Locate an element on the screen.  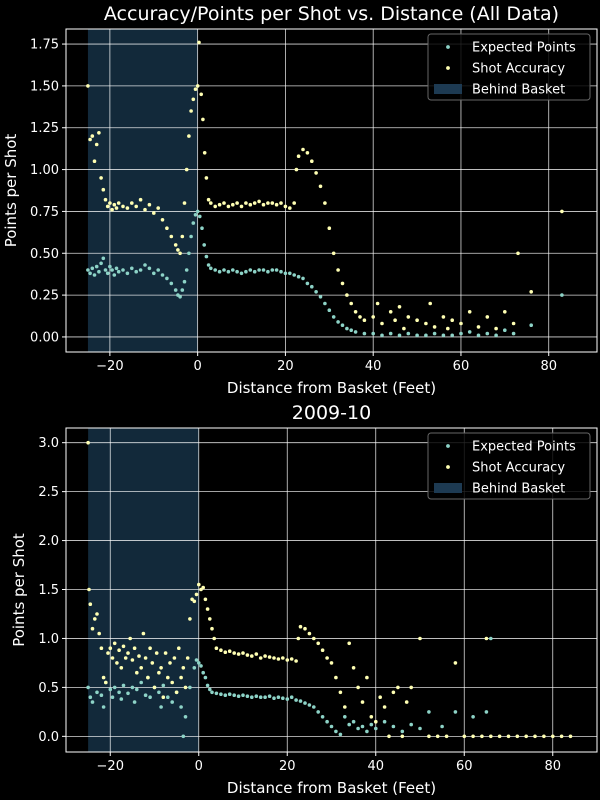
legend-item-behind-basket: Behind Basket is located at coordinates (499, 489).